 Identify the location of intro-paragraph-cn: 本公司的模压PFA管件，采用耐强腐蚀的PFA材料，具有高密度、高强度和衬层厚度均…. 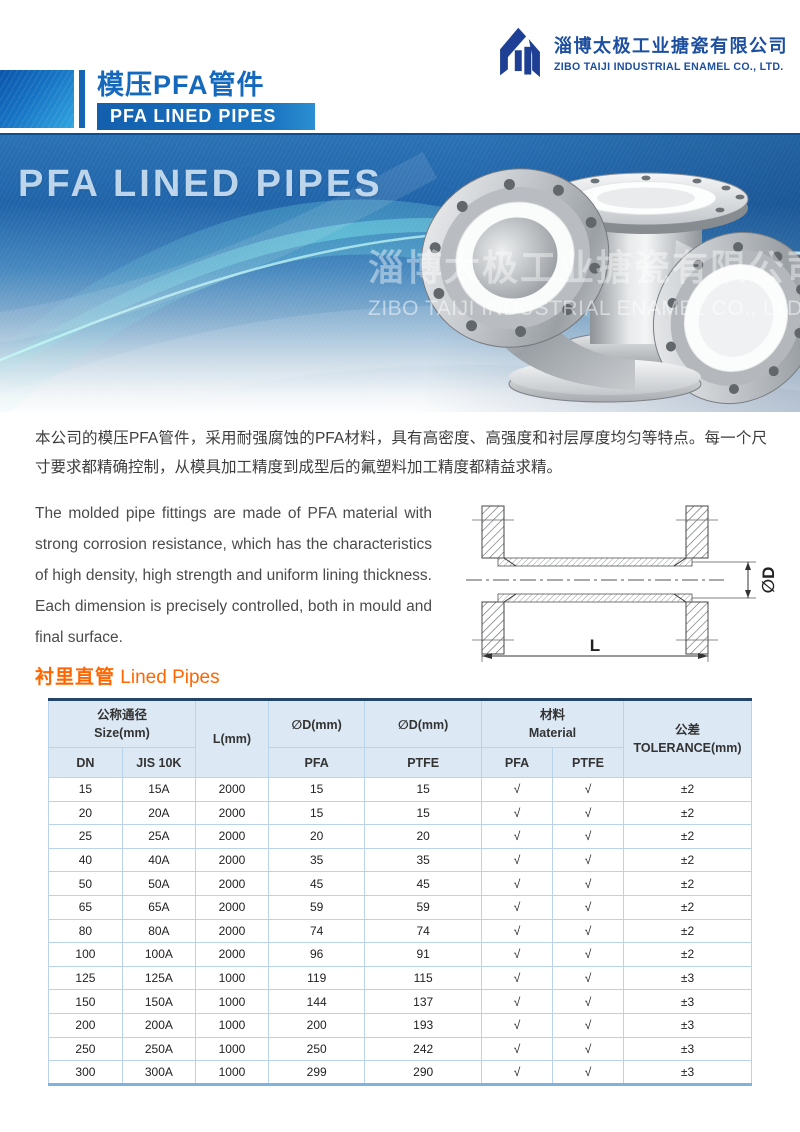
(401, 453).